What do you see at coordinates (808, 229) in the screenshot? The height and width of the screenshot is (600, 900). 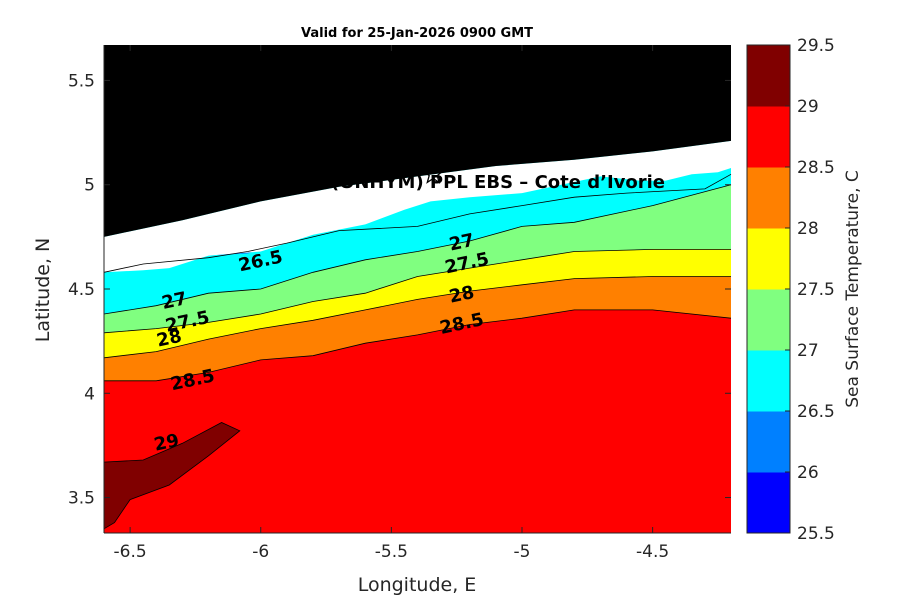 I see `colorbar-tick-label: 28` at bounding box center [808, 229].